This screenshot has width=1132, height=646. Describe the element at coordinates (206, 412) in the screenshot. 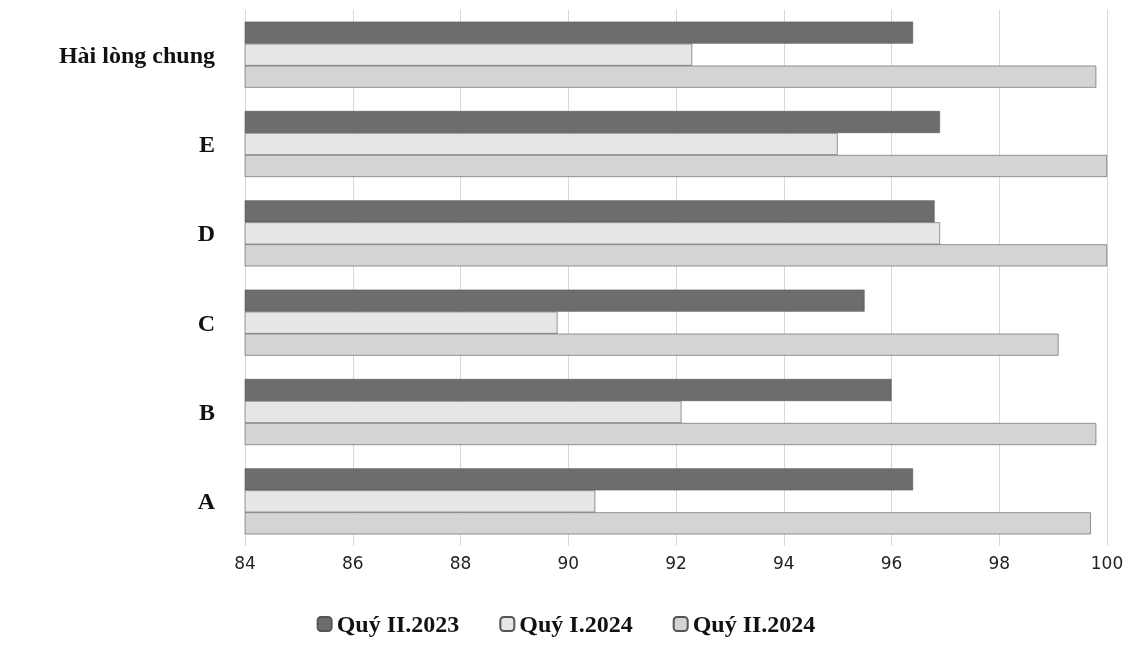

I see `y-tick-label: B` at that location.